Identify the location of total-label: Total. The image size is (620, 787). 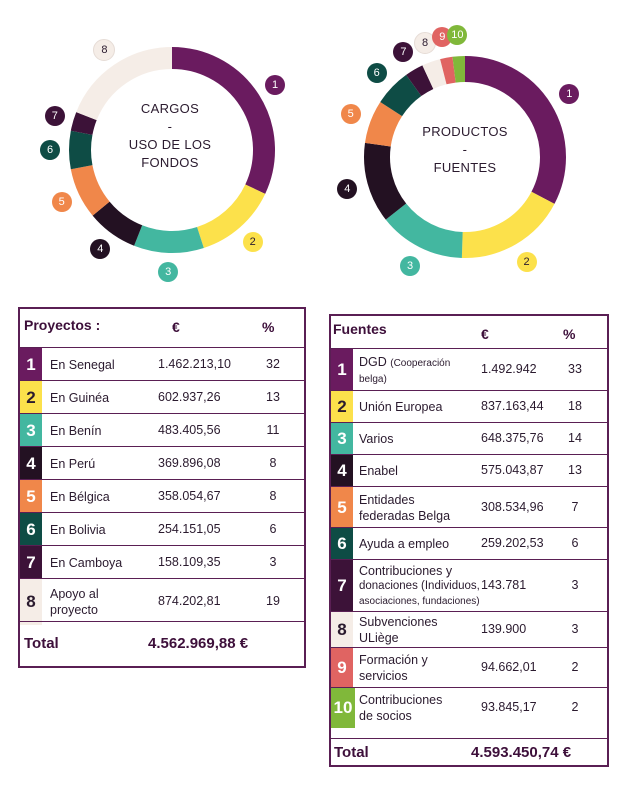
(41, 643).